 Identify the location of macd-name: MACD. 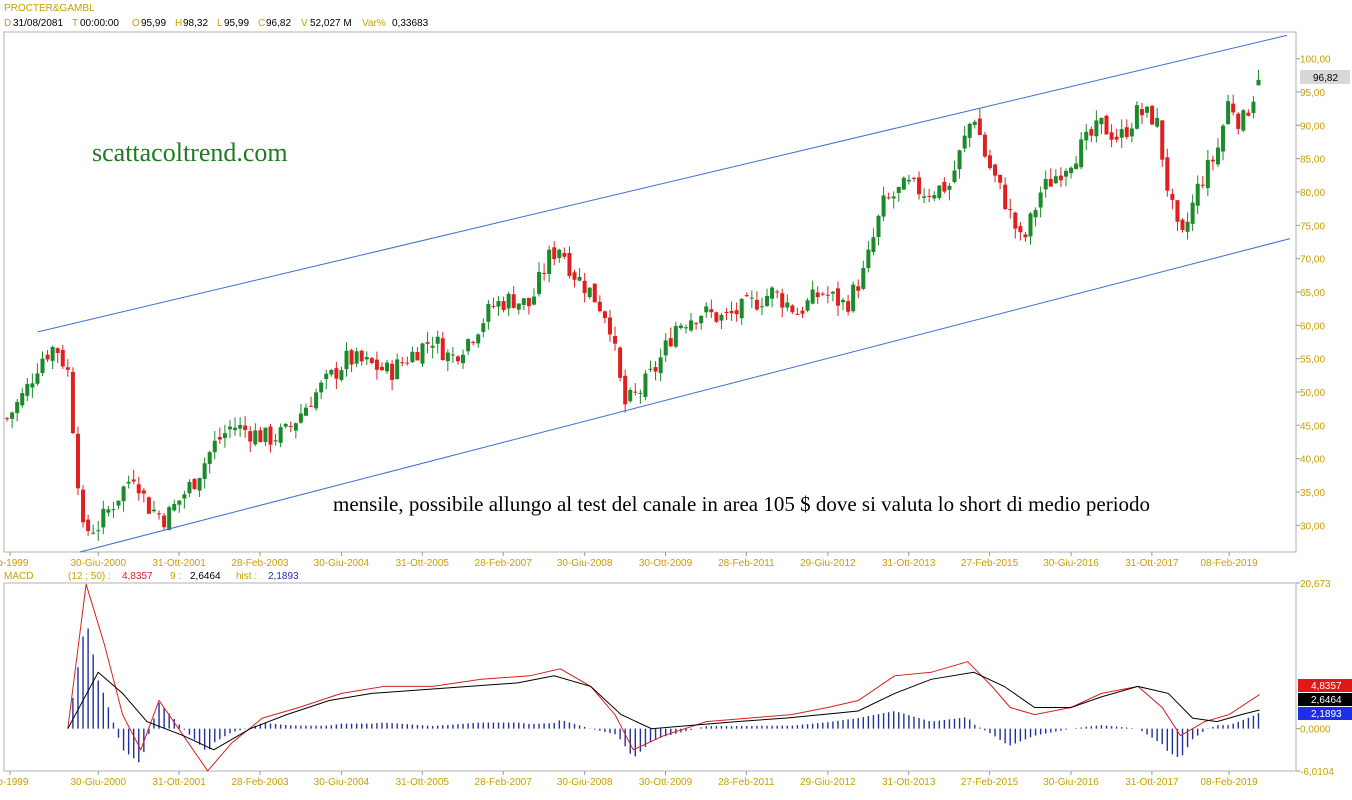
(18, 576).